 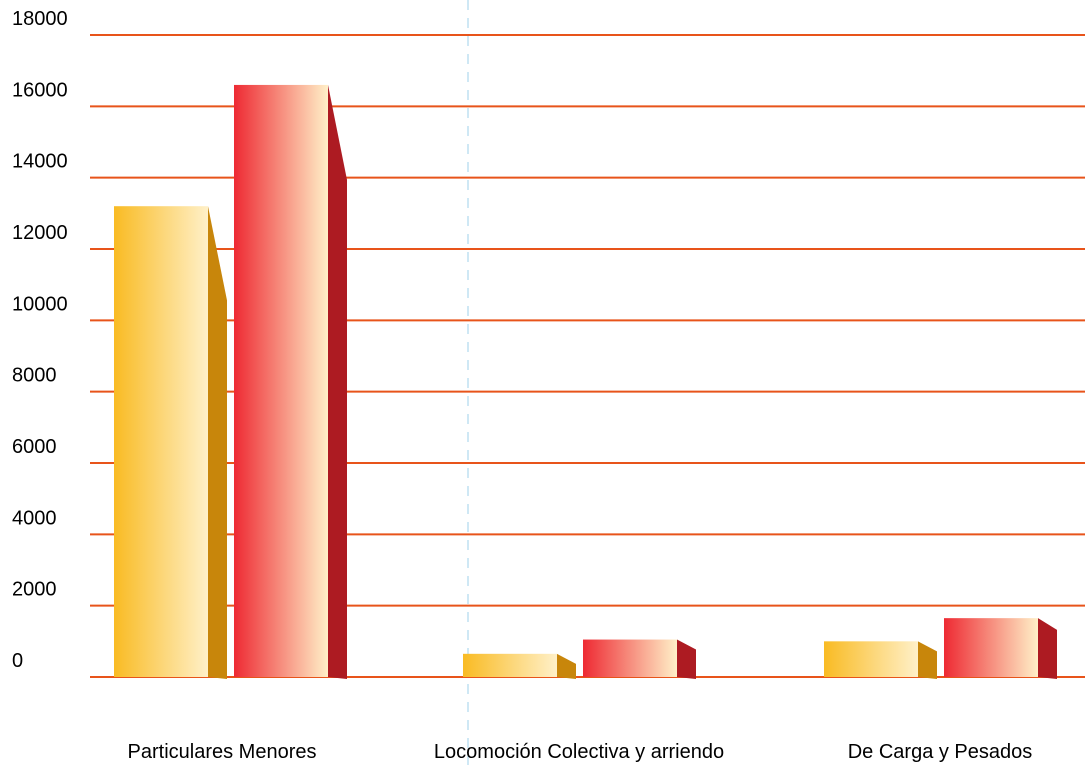 I want to click on y-tick-label: 2000, so click(x=34, y=590).